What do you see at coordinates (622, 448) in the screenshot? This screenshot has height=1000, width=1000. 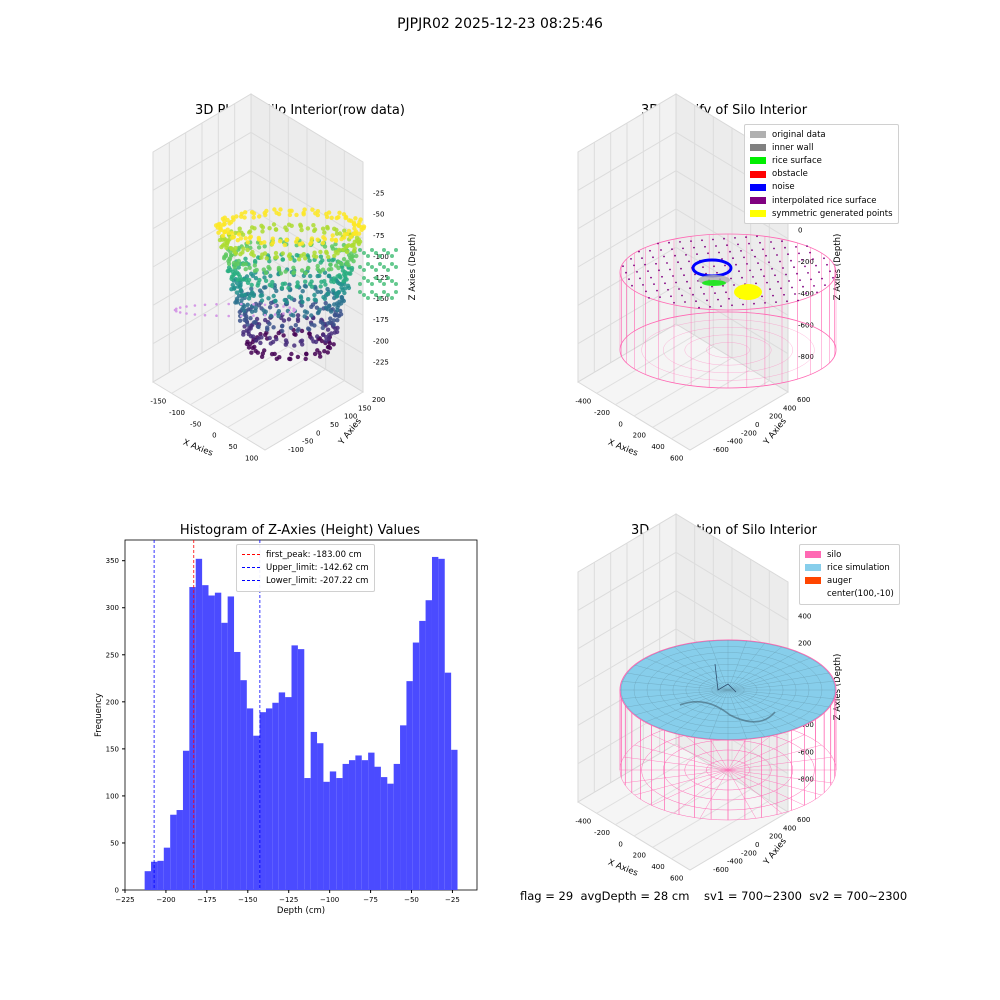 I see `x-axis-label: X Axies` at bounding box center [622, 448].